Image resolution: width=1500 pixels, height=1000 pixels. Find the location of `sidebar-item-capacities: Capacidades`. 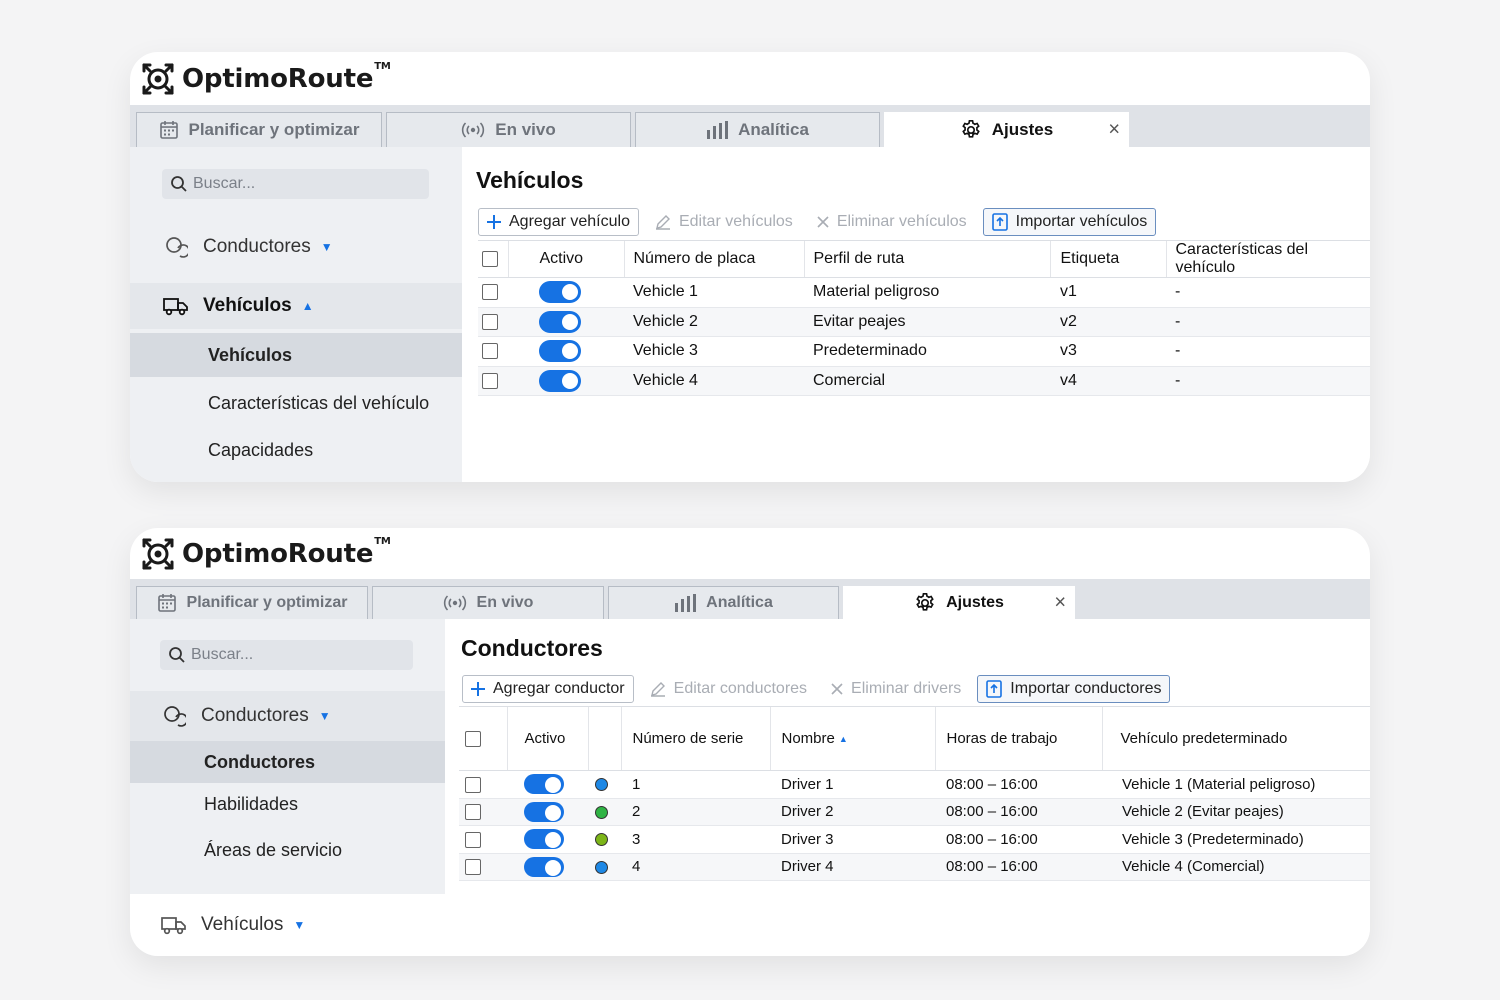

sidebar-item-capacities: Capacidades is located at coordinates (261, 449).